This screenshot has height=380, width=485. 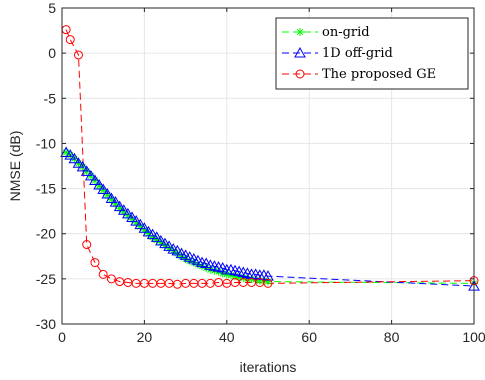 I want to click on x-tick-label: 80, so click(x=392, y=337).